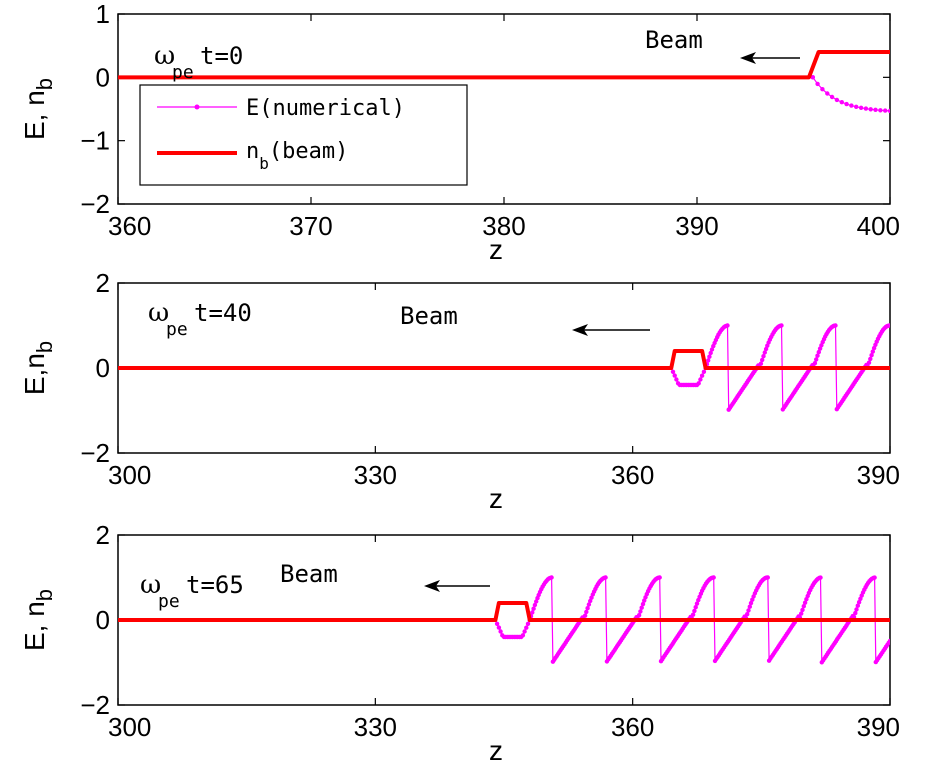 The width and height of the screenshot is (925, 763). What do you see at coordinates (103, 14) in the screenshot?
I see `y-tick-label: 1` at bounding box center [103, 14].